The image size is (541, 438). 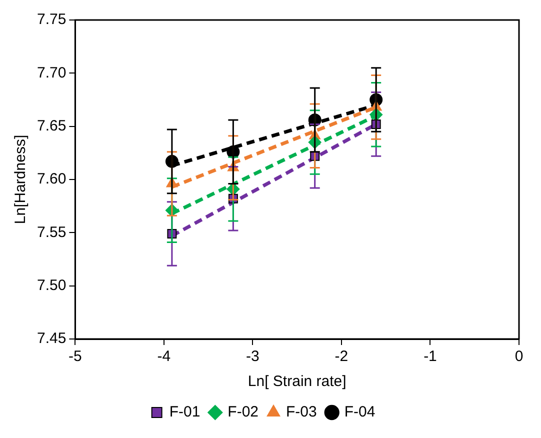 I want to click on y-tick-label: 7.50, so click(x=51, y=285).